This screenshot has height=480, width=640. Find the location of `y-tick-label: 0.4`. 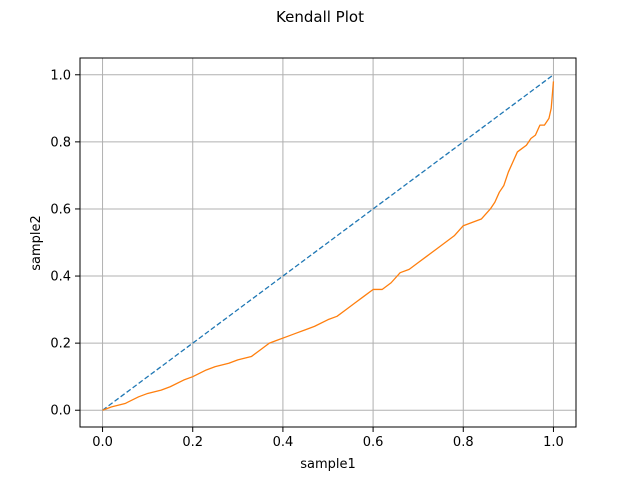

y-tick-label: 0.4 is located at coordinates (60, 277).